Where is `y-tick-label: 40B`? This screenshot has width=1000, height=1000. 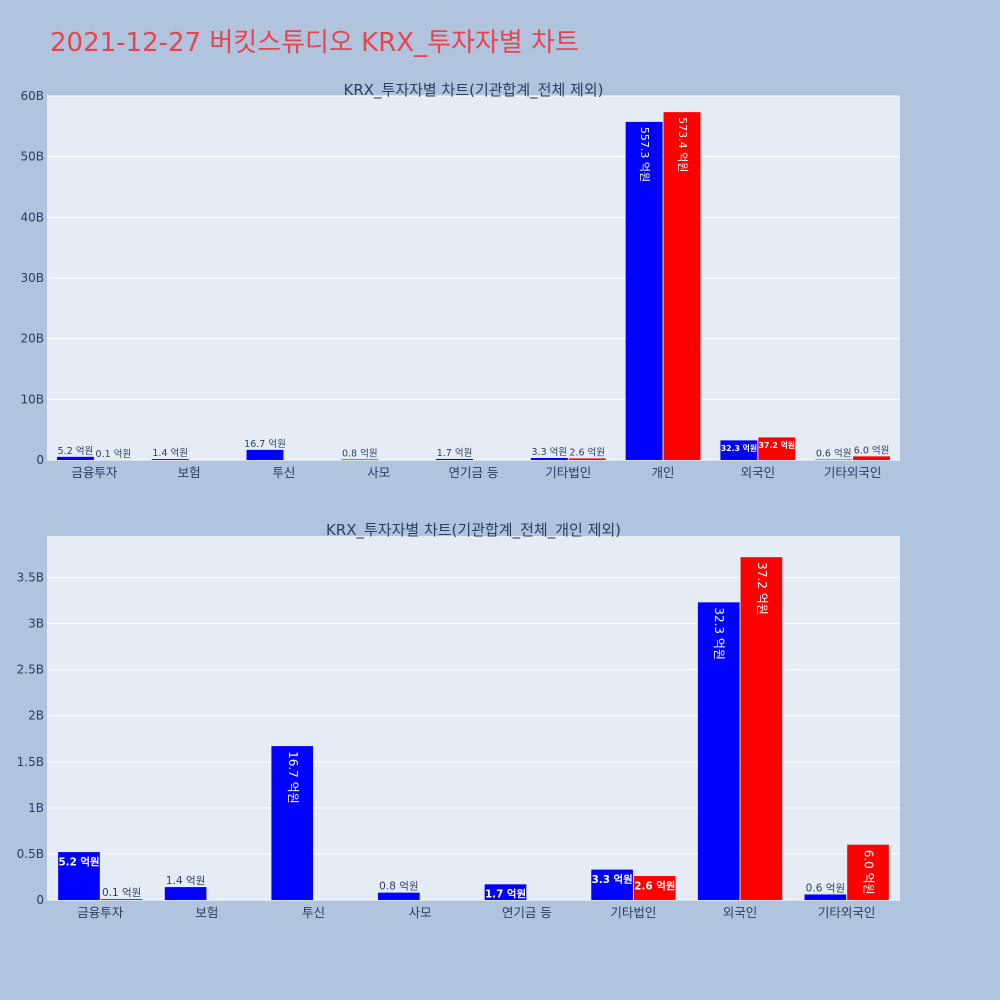
y-tick-label: 40B is located at coordinates (32, 217).